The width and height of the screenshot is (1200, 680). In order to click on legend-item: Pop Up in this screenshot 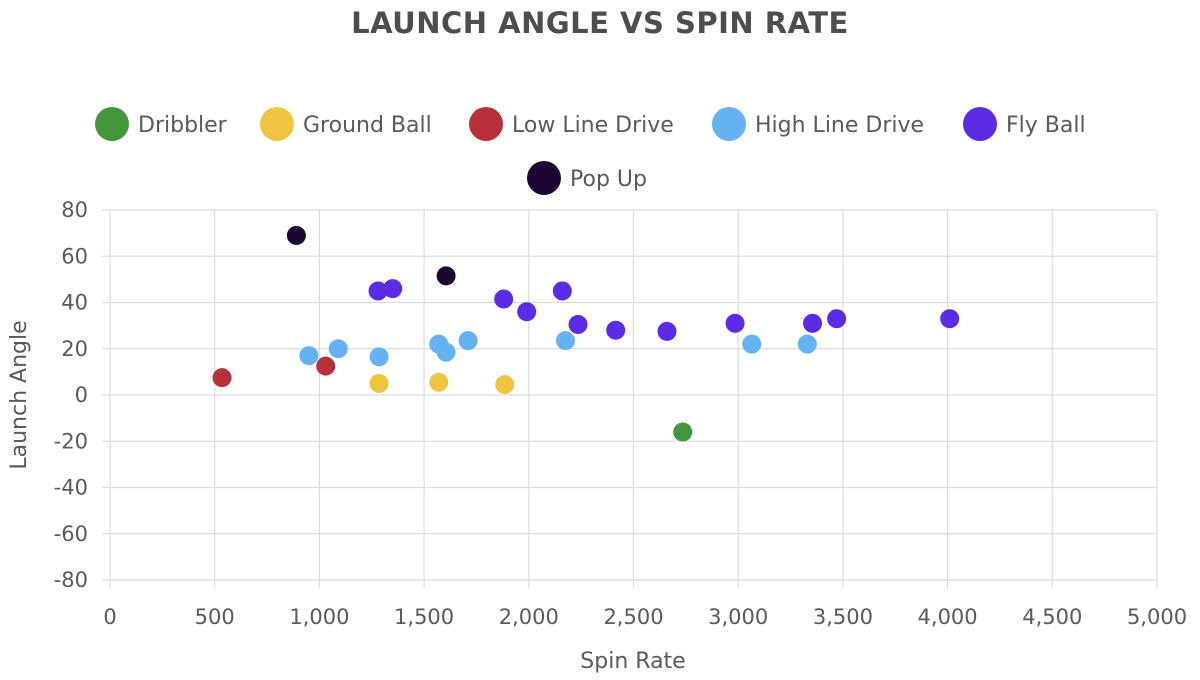, I will do `click(587, 178)`.